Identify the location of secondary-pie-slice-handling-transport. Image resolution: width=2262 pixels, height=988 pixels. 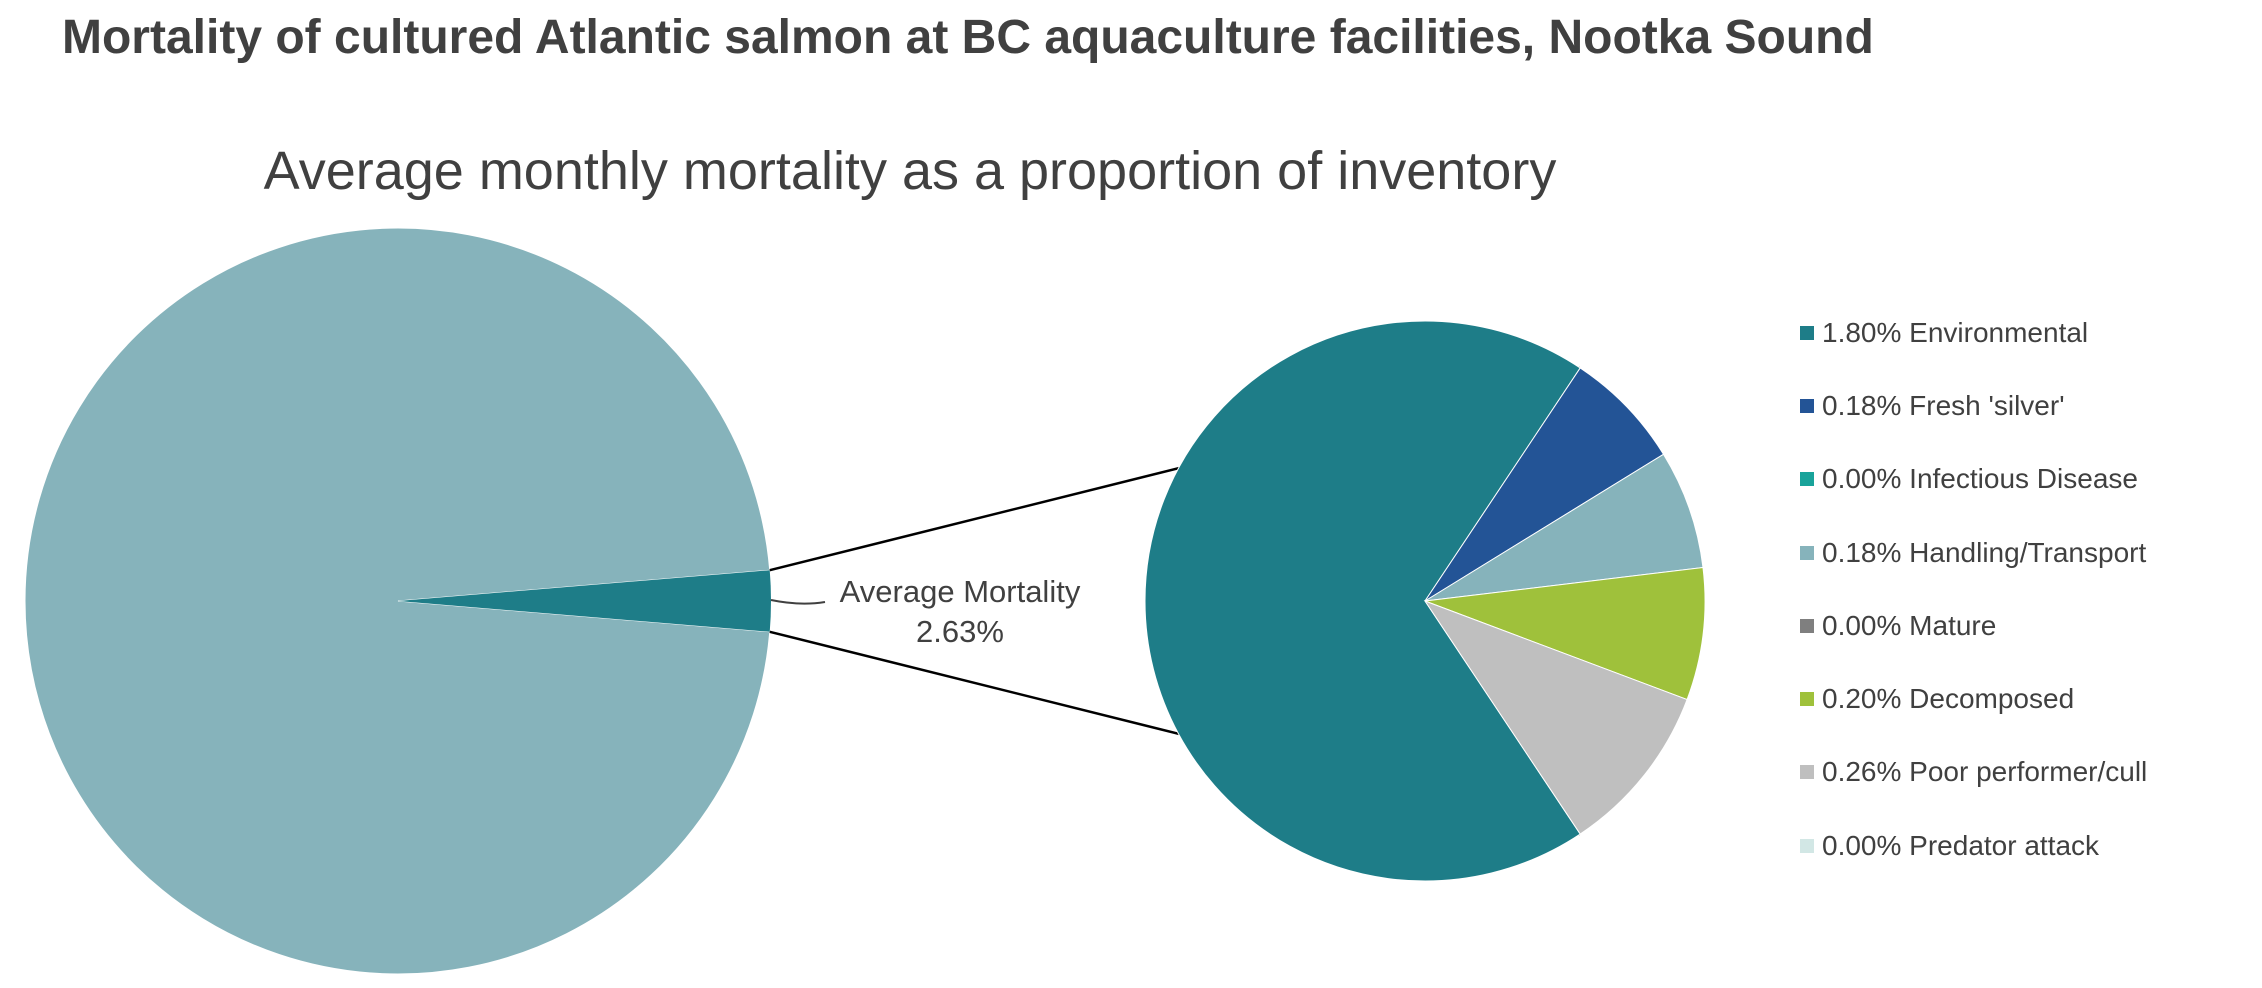
(1564, 527).